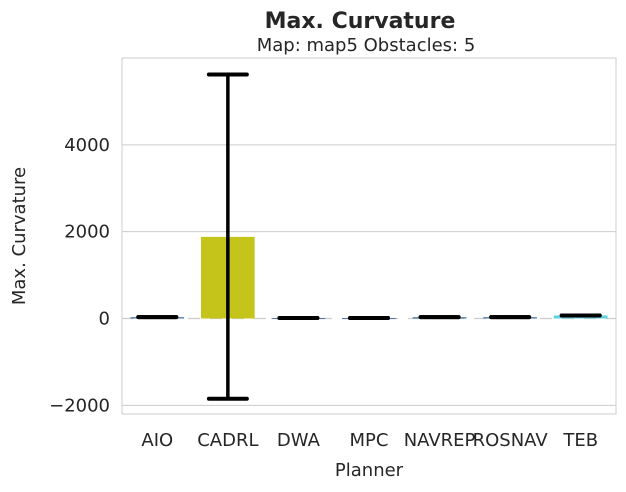 The image size is (626, 492). Describe the element at coordinates (366, 45) in the screenshot. I see `chart-subtitle: Map: map5 Obstacles: 5` at that location.